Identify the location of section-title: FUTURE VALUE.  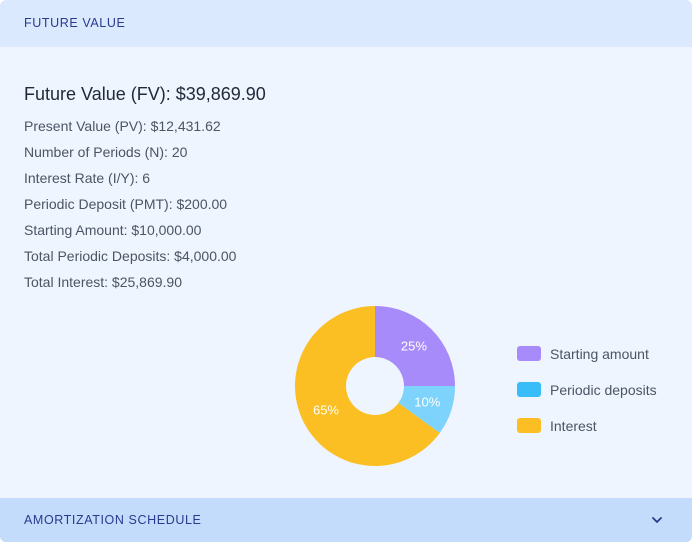
(75, 23).